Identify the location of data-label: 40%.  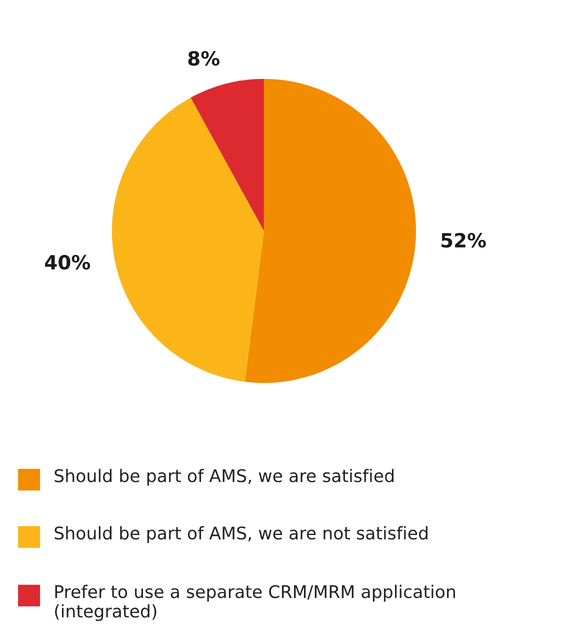
(67, 262).